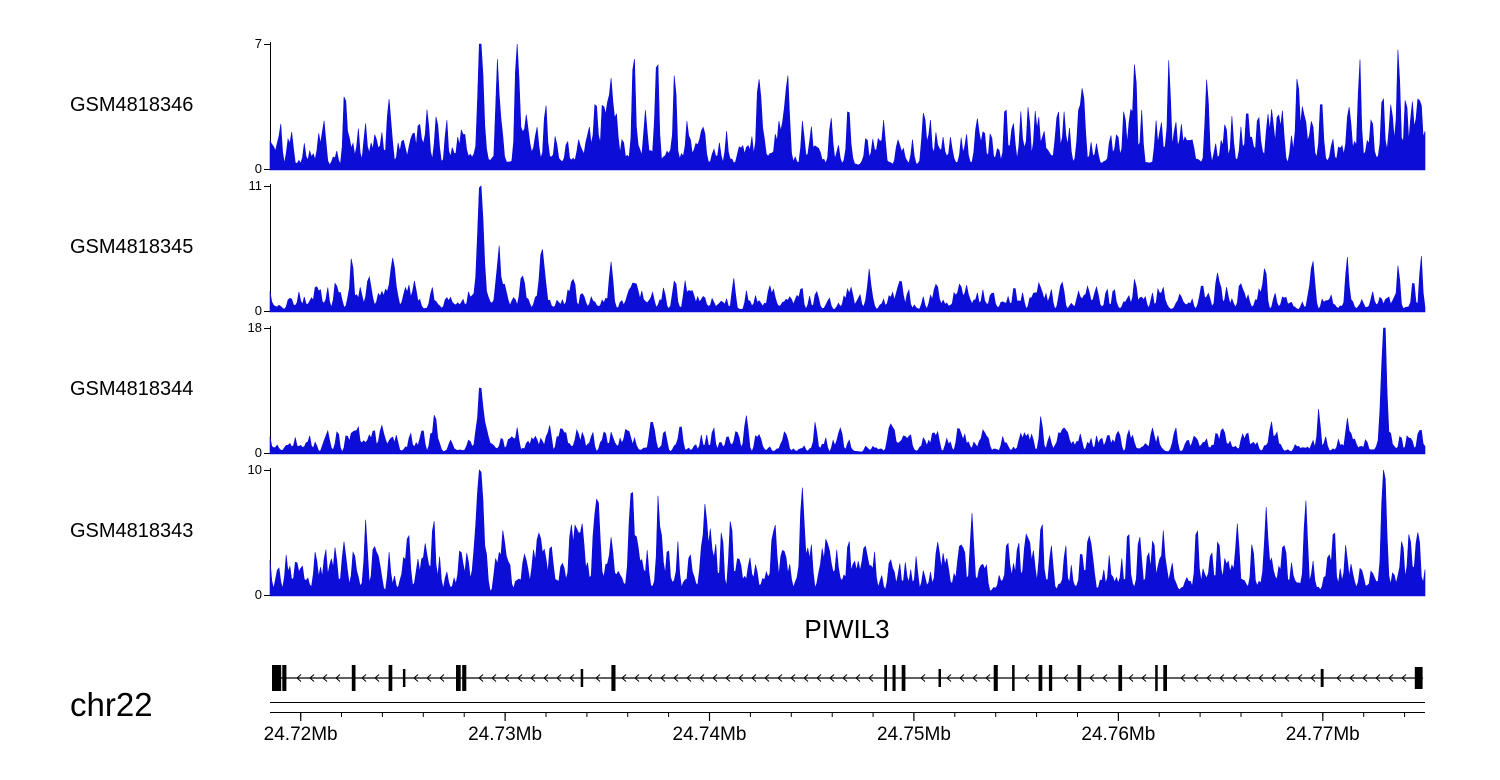 This screenshot has width=1500, height=780. What do you see at coordinates (111, 704) in the screenshot?
I see `chromosome-label: chr22` at bounding box center [111, 704].